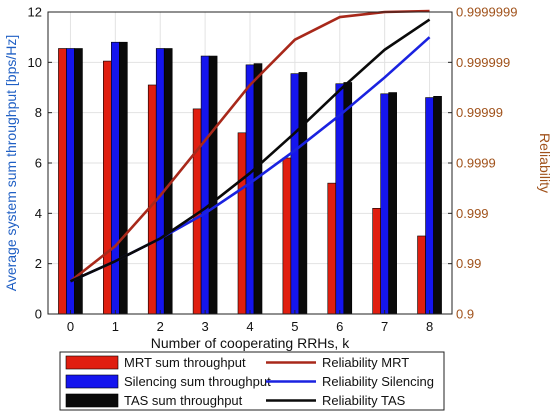  What do you see at coordinates (472, 213) in the screenshot?
I see `right-tick-label: 0.999` at bounding box center [472, 213].